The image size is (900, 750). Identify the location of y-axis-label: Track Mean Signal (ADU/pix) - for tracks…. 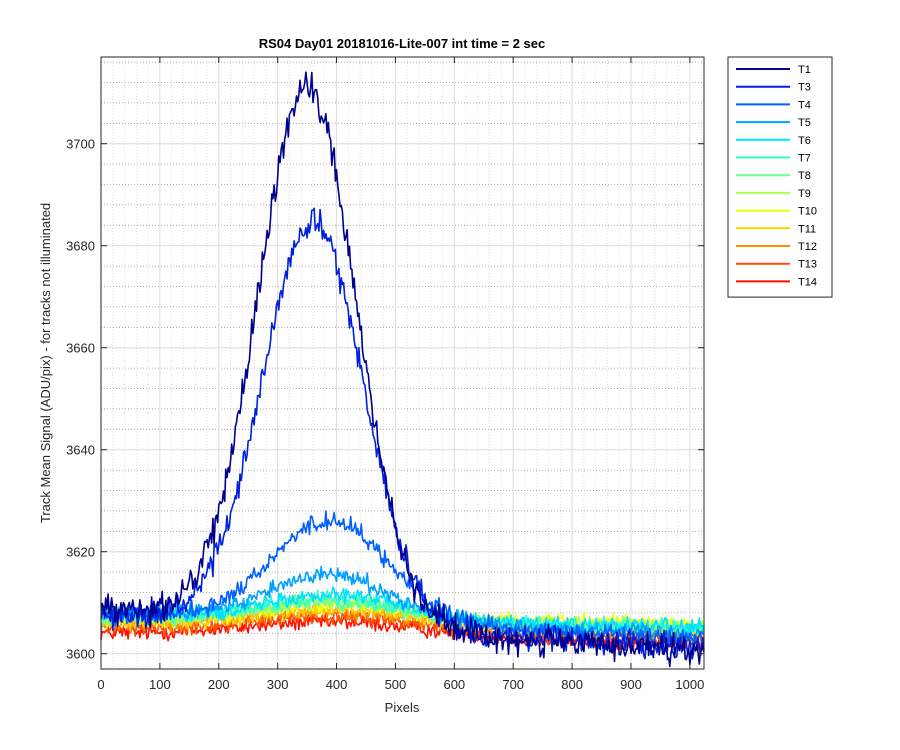
(45, 363).